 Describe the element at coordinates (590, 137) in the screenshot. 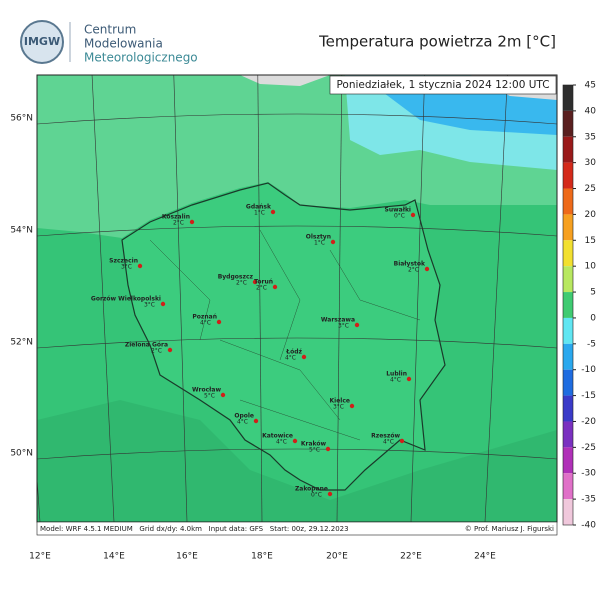

I see `colorbar-label: 35` at that location.